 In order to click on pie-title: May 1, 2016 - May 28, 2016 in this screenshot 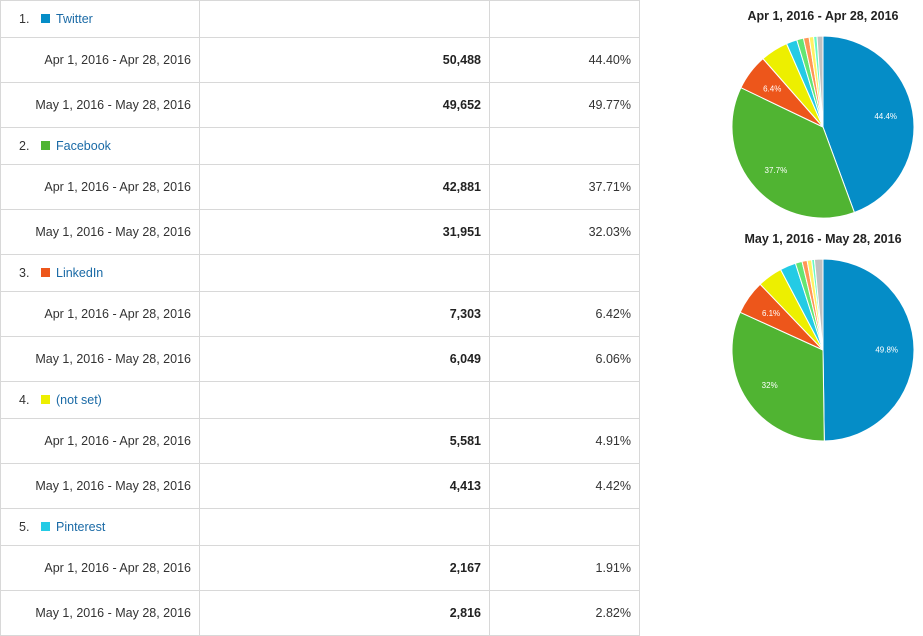, I will do `click(822, 239)`.